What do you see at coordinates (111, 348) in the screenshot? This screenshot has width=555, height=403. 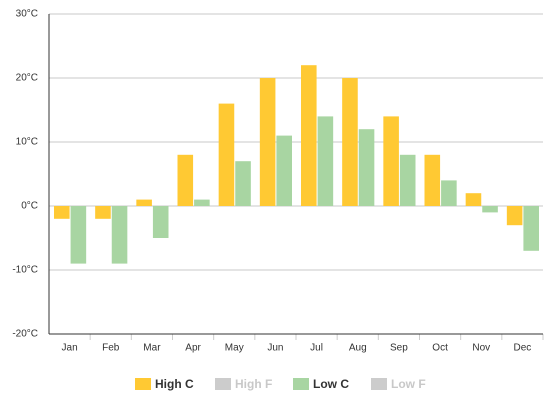 I see `x-tick-label: Feb` at bounding box center [111, 348].